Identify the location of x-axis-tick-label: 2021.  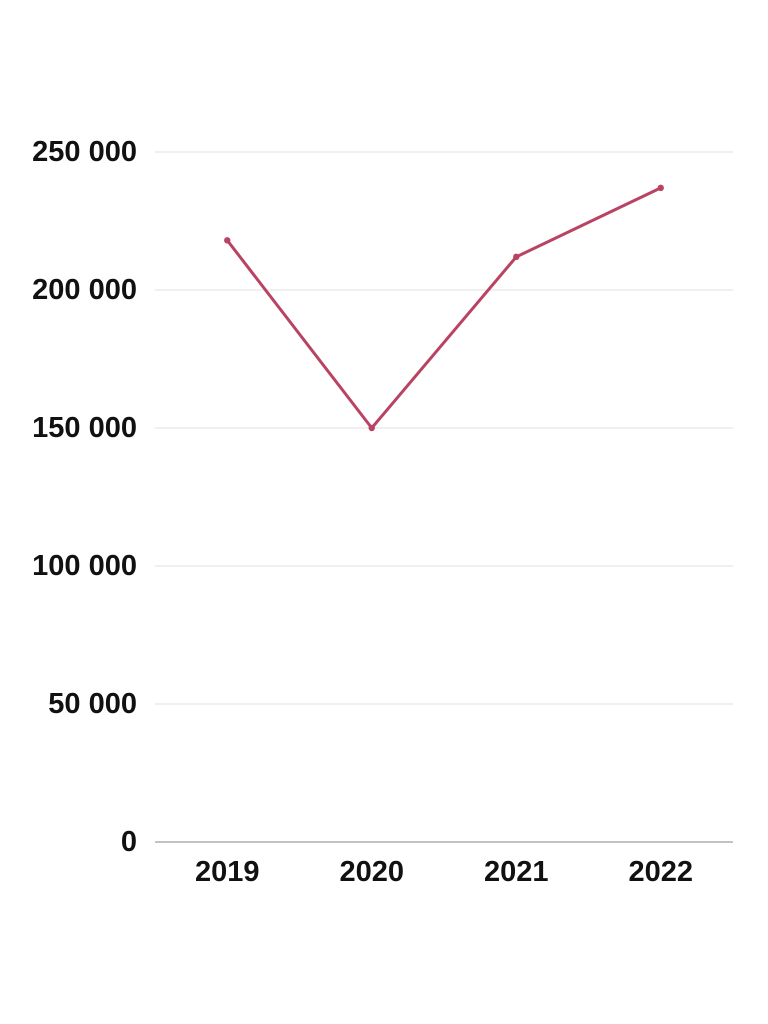
(516, 872).